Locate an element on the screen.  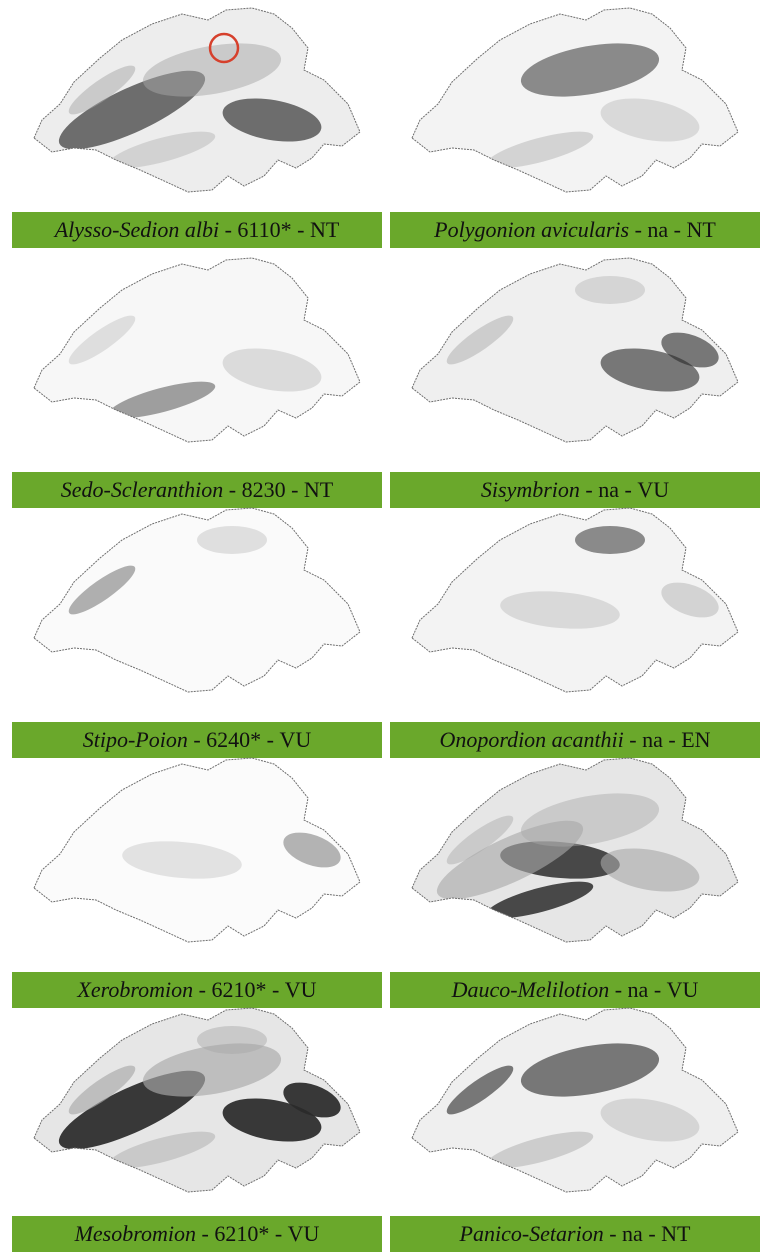
alliance-label: Mesobromion - 6210* - VU is located at coordinates (197, 1234).